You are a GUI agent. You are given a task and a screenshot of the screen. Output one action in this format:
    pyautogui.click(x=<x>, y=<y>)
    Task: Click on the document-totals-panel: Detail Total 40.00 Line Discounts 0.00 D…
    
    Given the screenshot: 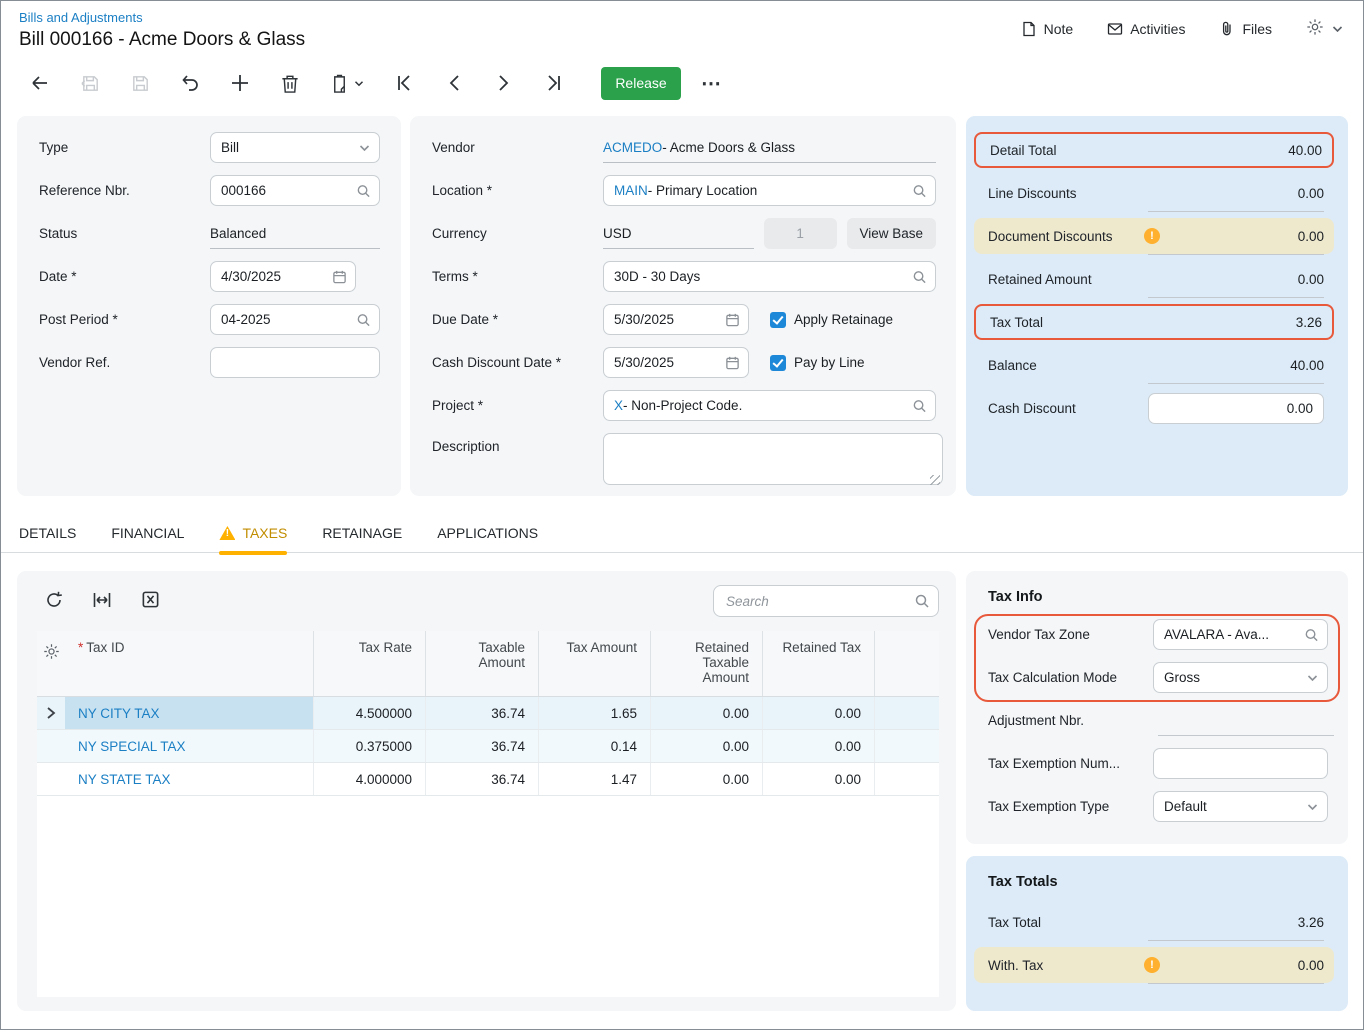 What is the action you would take?
    pyautogui.click(x=1157, y=306)
    